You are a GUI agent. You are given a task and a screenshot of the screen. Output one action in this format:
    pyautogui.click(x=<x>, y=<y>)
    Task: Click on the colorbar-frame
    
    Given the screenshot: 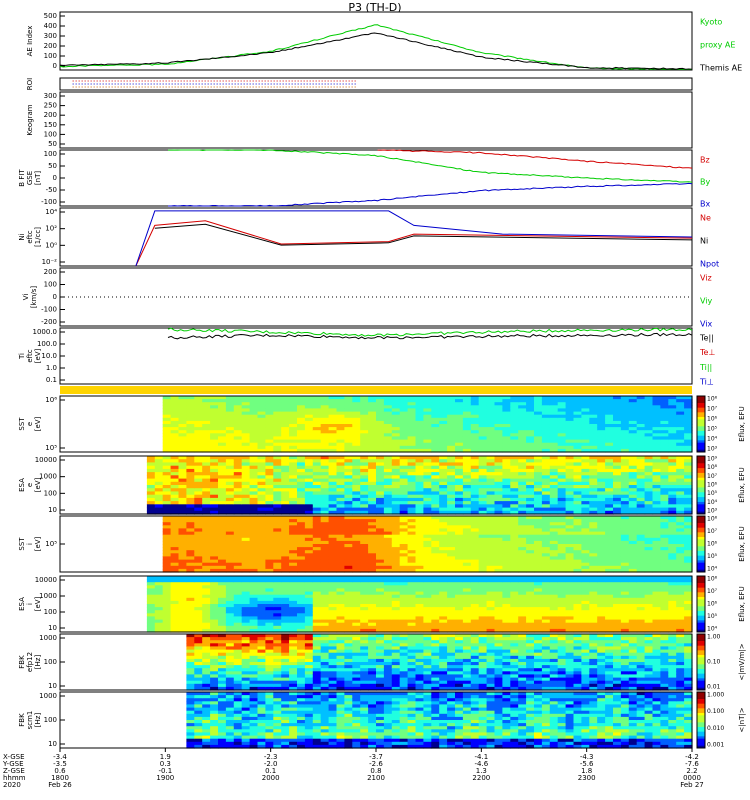 What is the action you would take?
    pyautogui.click(x=701, y=544)
    